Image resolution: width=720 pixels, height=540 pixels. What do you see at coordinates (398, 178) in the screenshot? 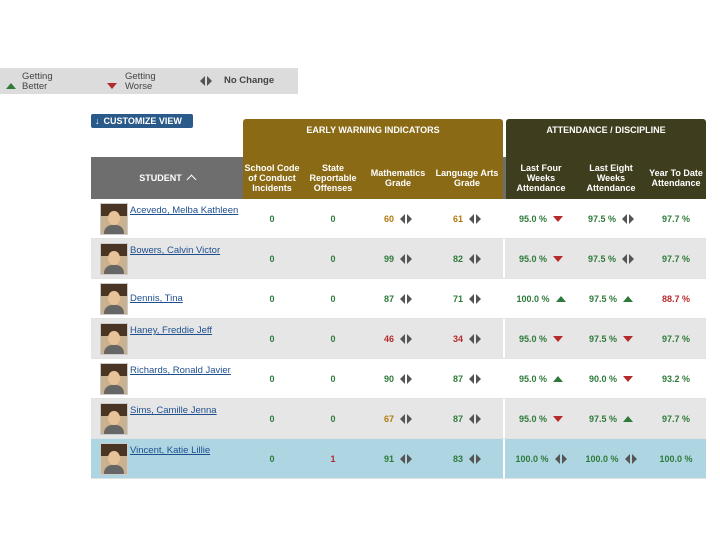
I see `math-column-header: Mathematics Grade` at bounding box center [398, 178].